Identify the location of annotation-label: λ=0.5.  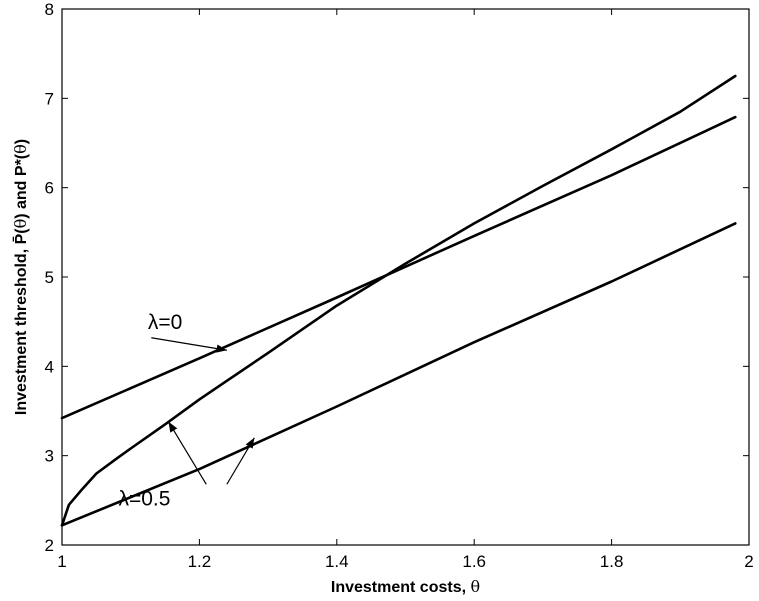
(144, 499).